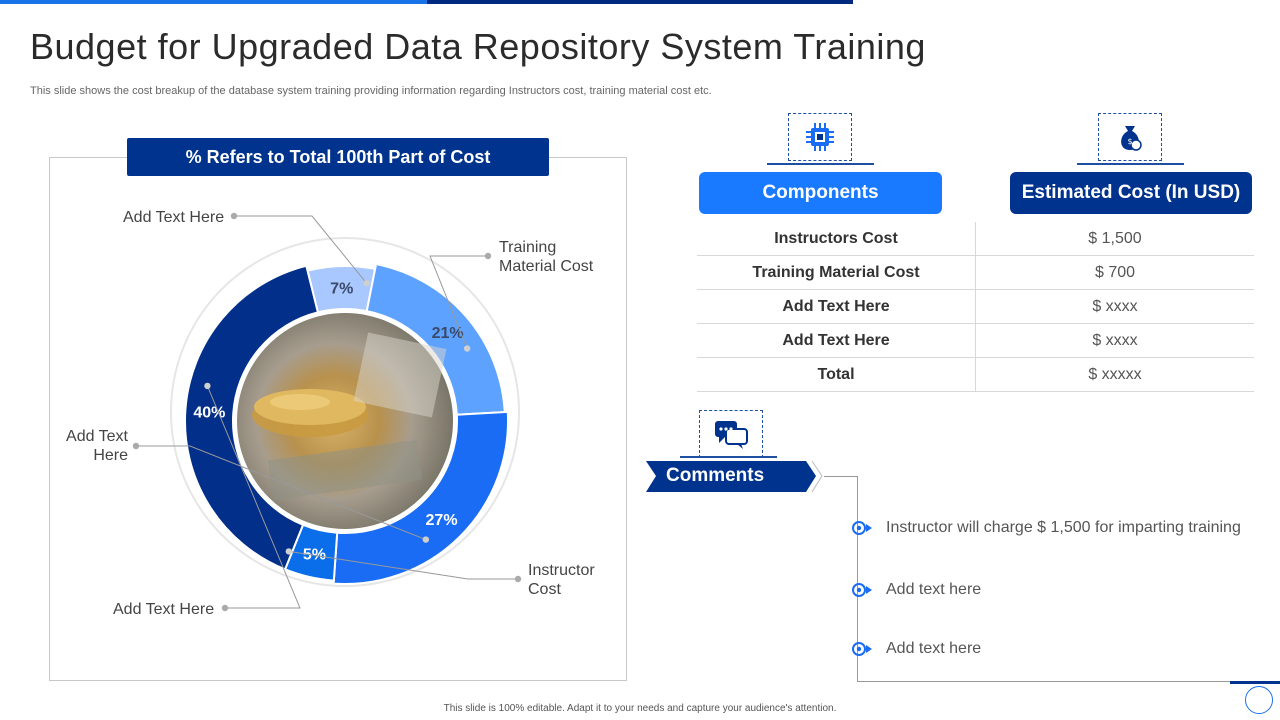  Describe the element at coordinates (209, 413) in the screenshot. I see `slice-percent-label: 40%` at that location.